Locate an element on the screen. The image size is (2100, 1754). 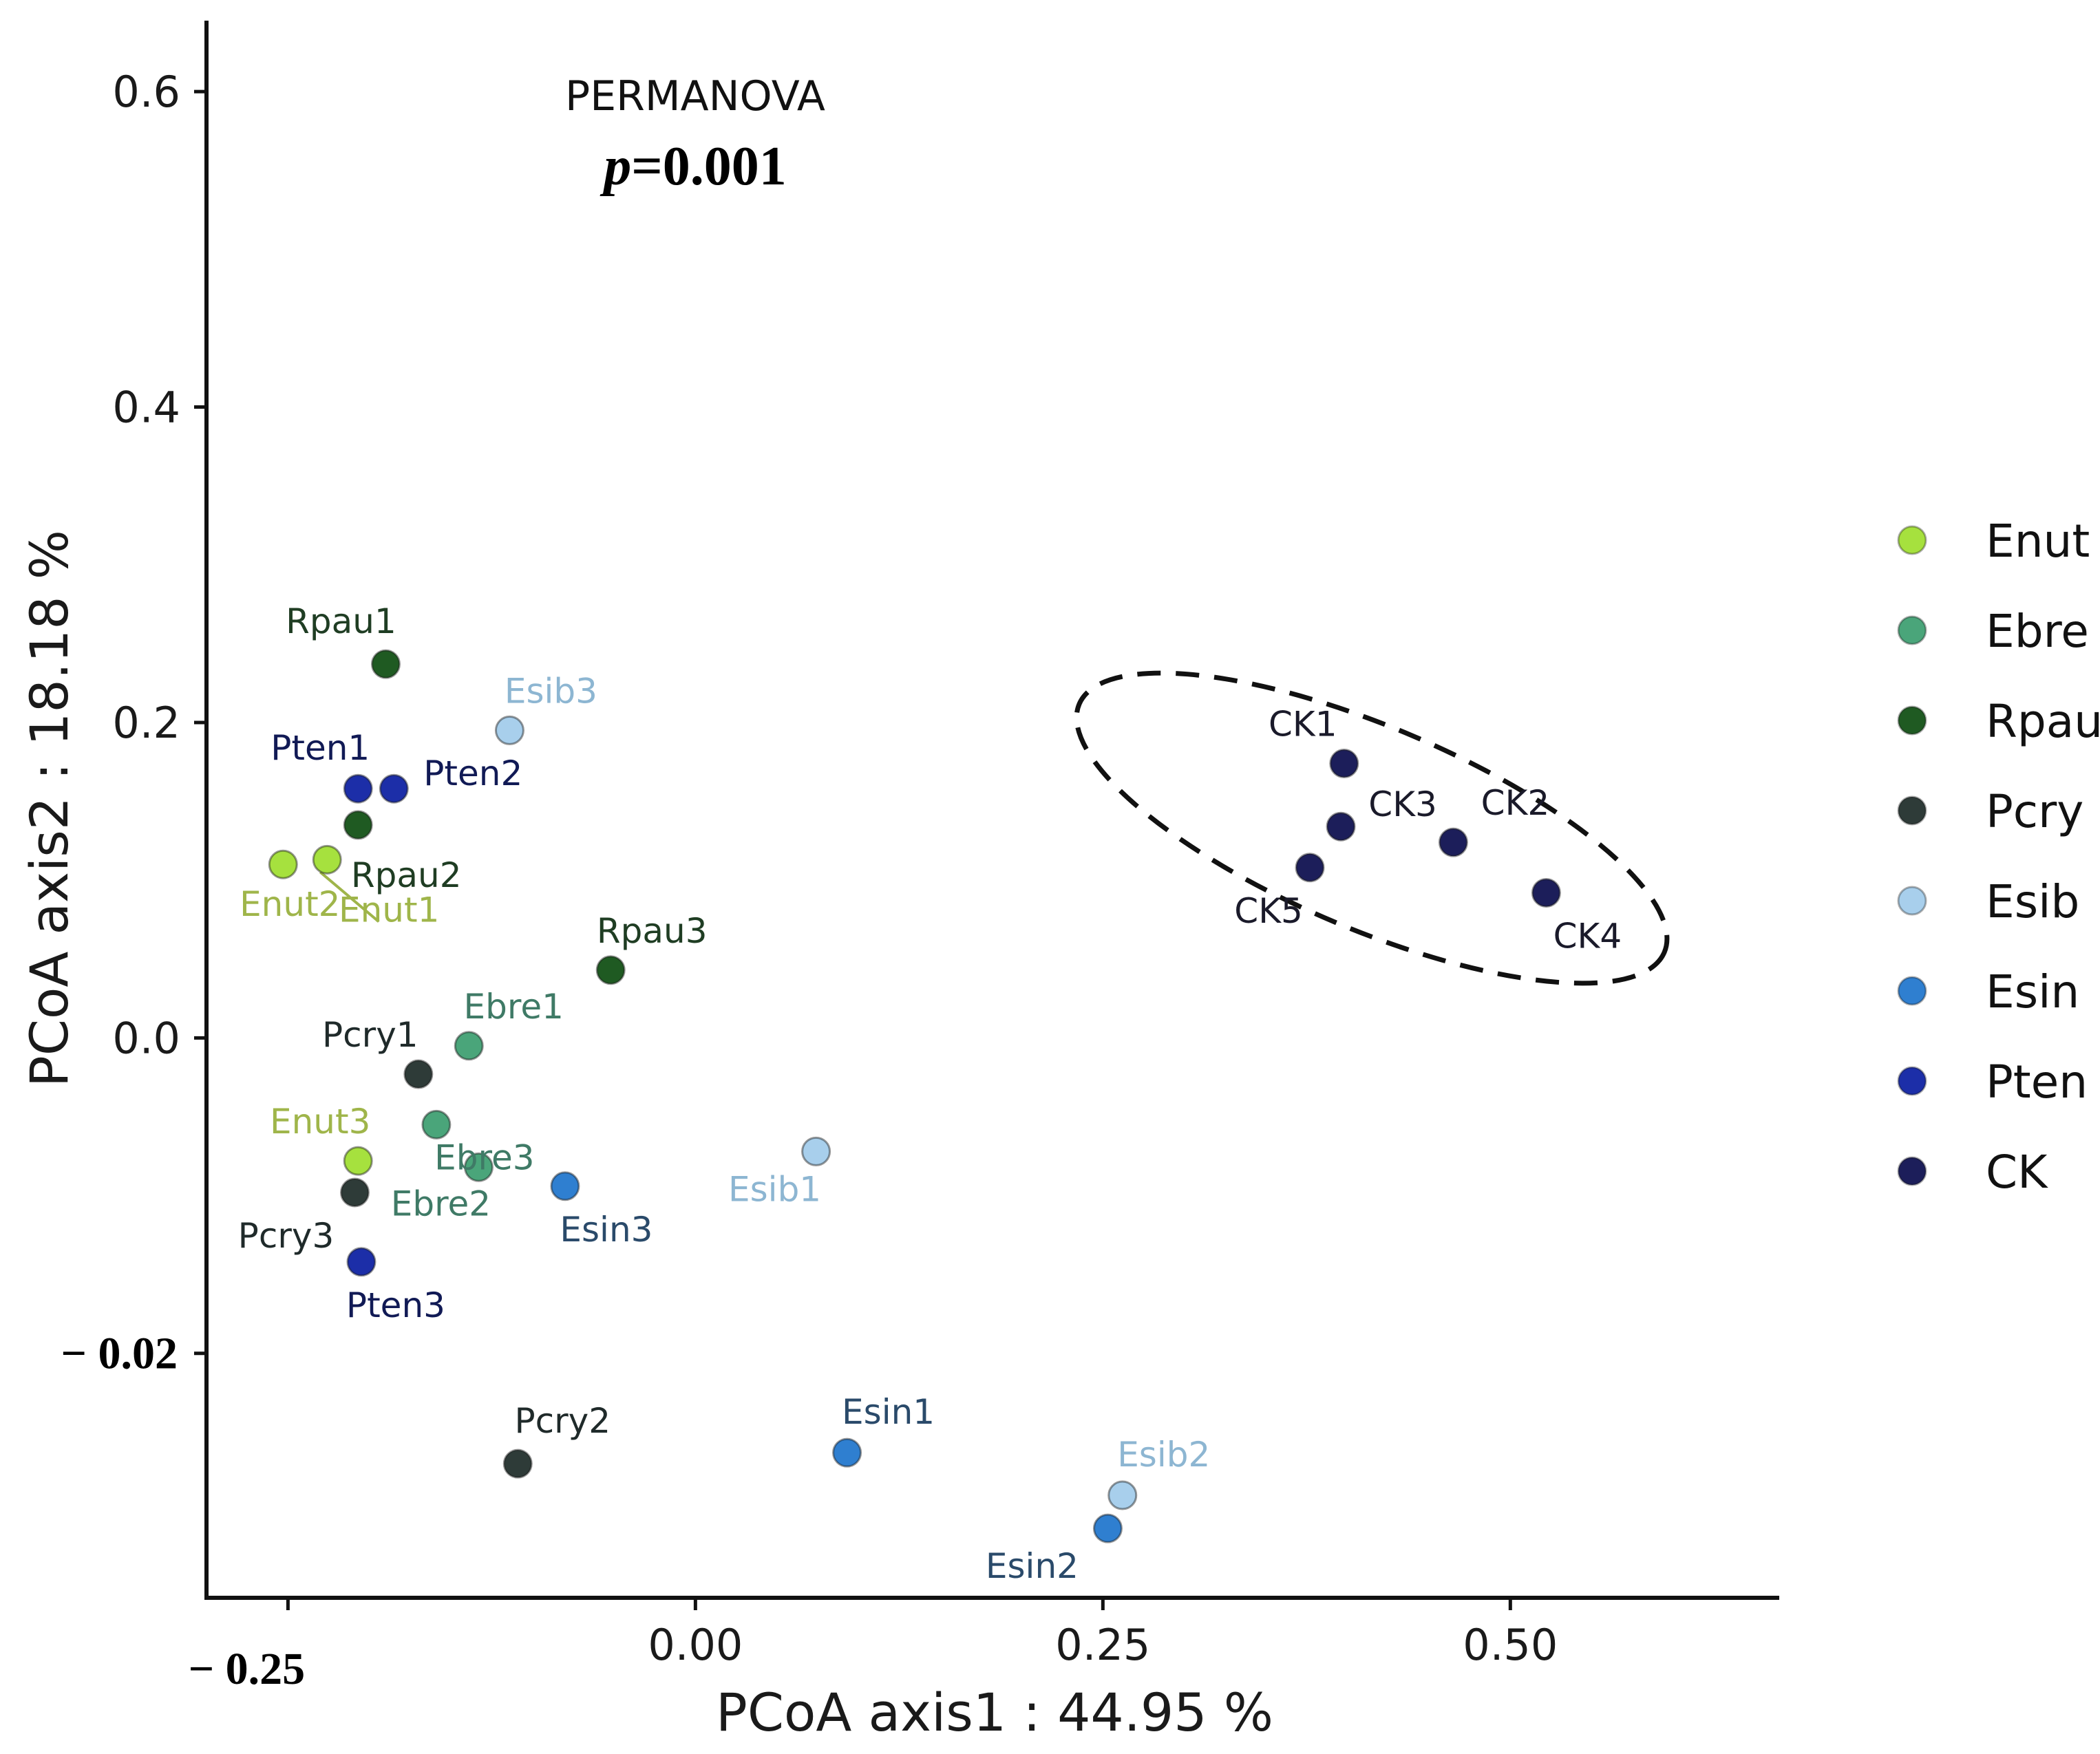
x-axis-title: PCoA axis1 : 44.95 % is located at coordinates (994, 1713).